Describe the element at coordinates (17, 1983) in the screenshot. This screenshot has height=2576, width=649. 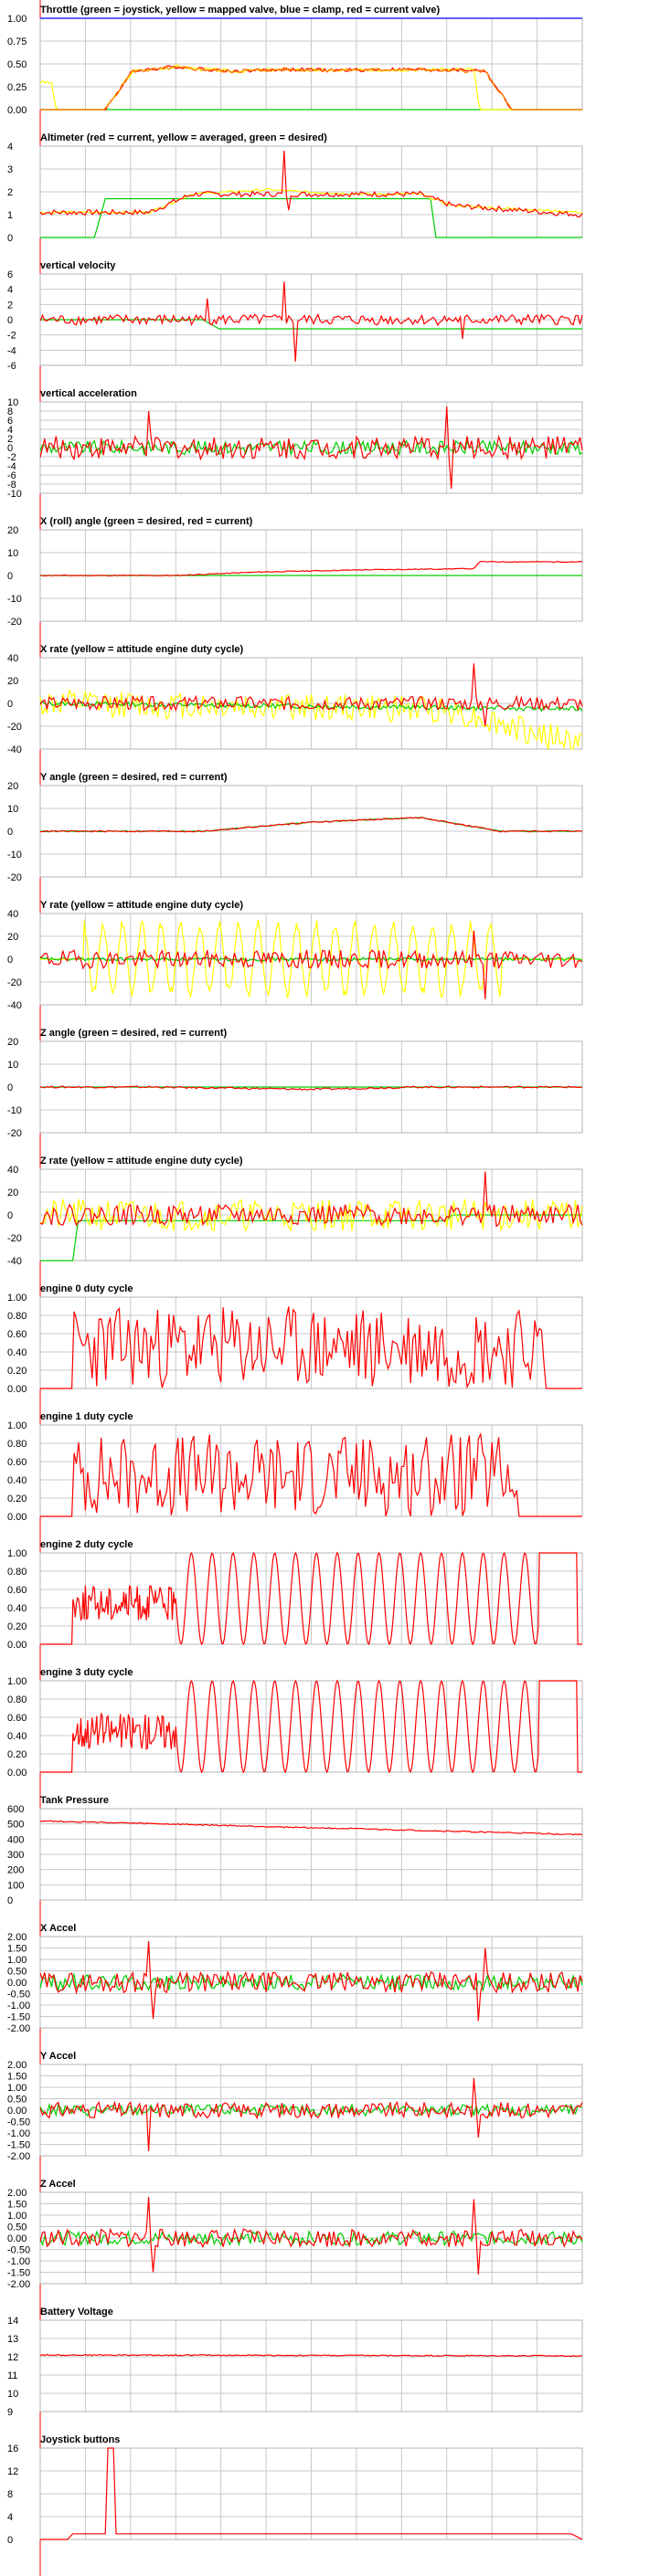
I see `xaccel-ytick-label: 0.00` at that location.